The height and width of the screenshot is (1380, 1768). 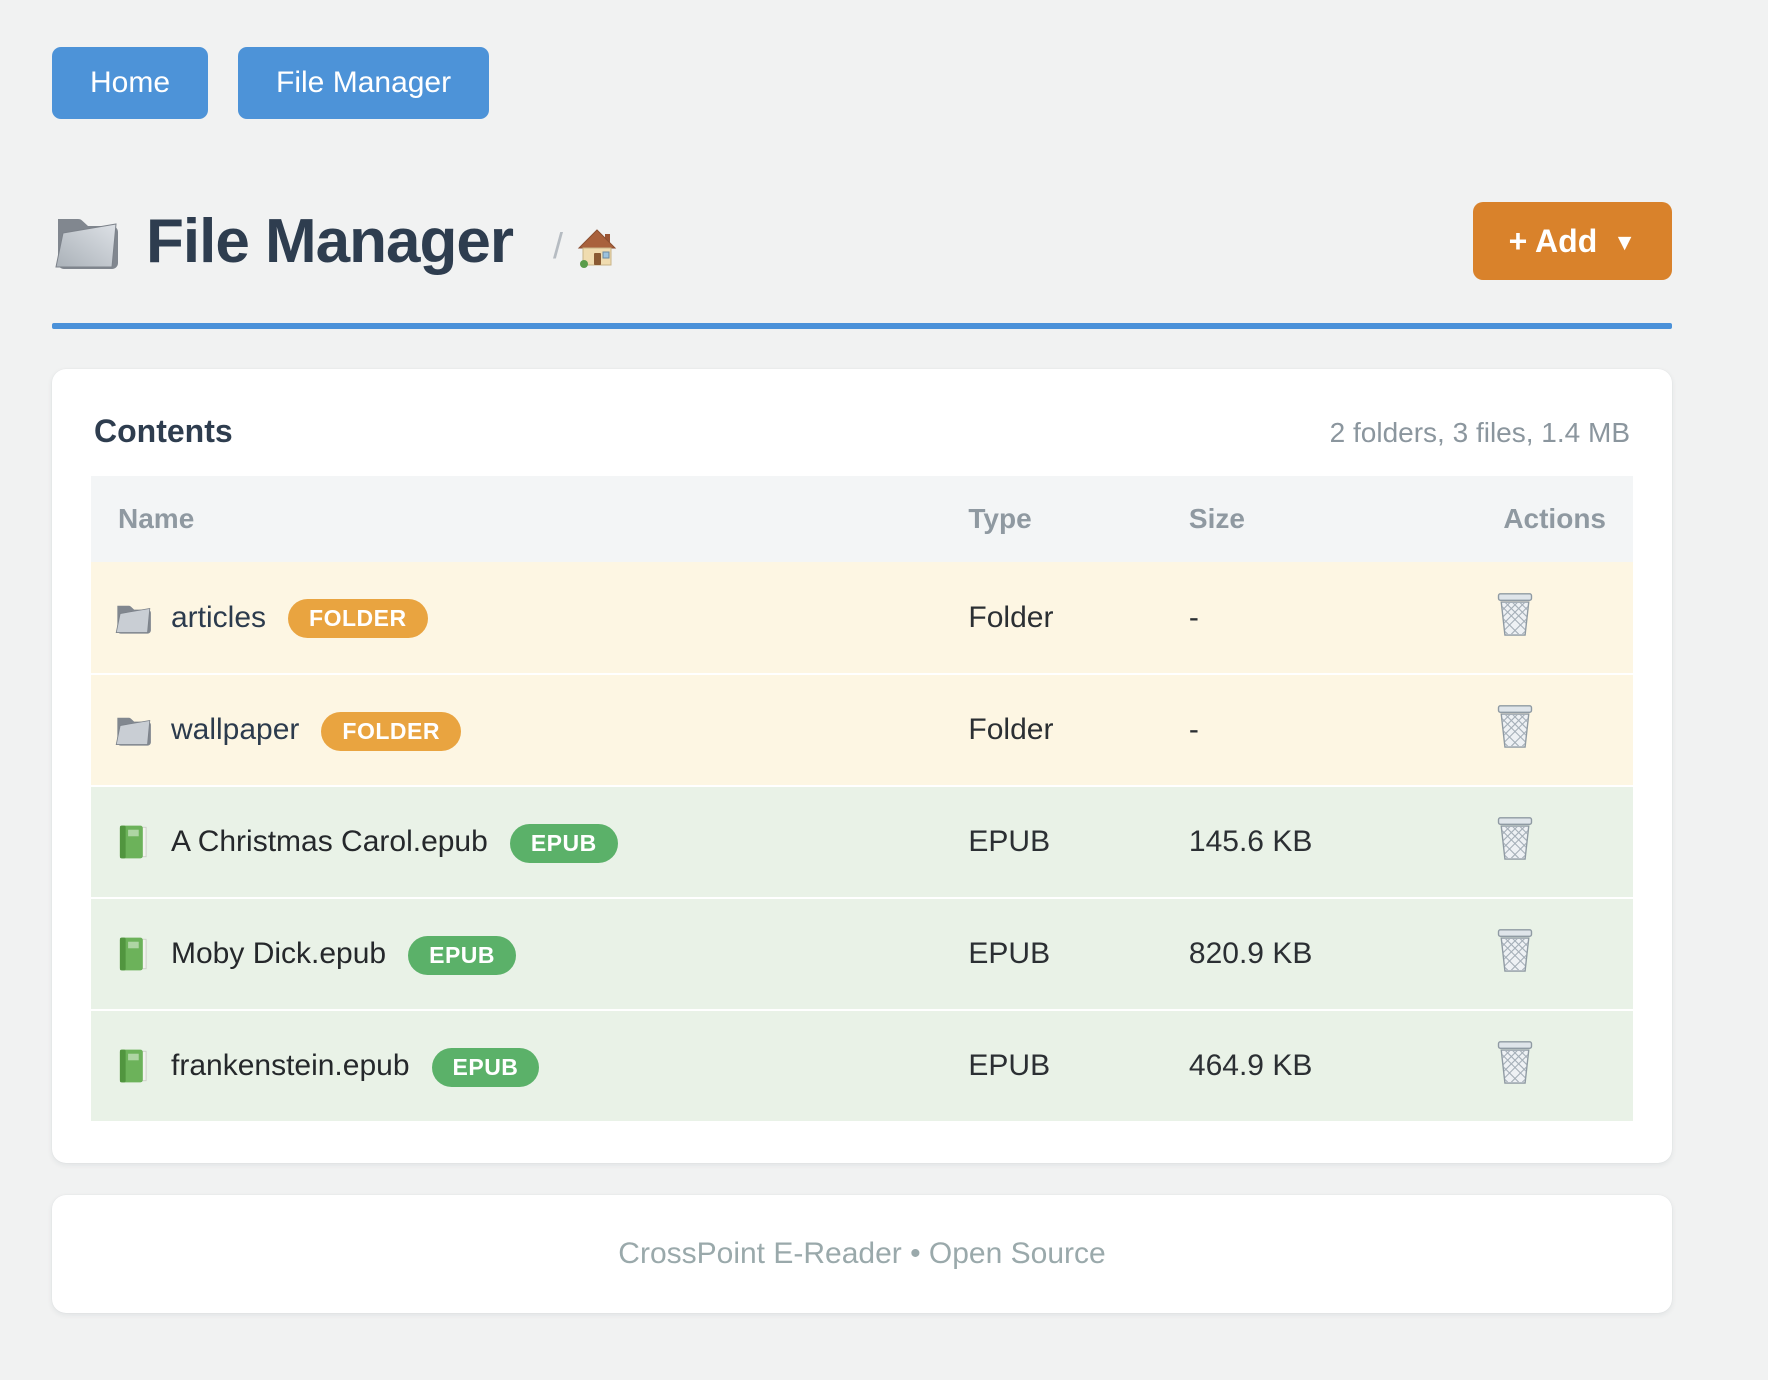 I want to click on file-name: articles, so click(x=219, y=617).